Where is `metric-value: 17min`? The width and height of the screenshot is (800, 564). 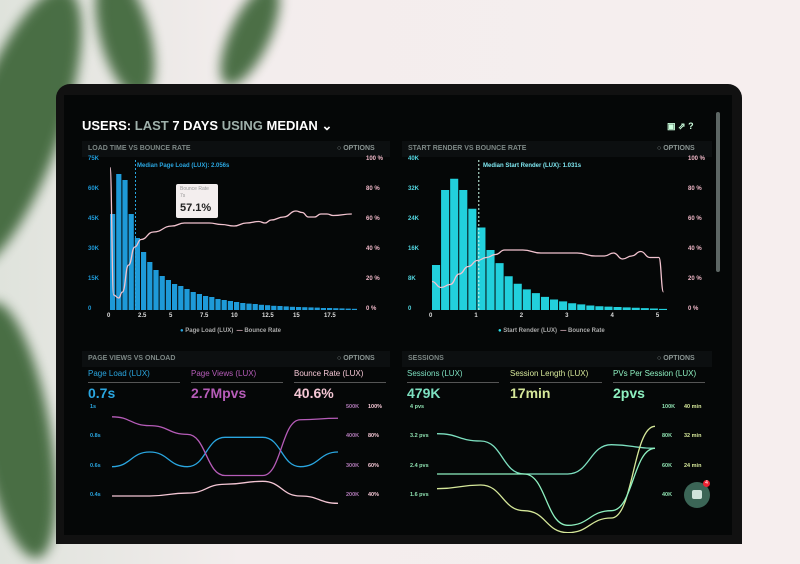
metric-value: 17min is located at coordinates (530, 393).